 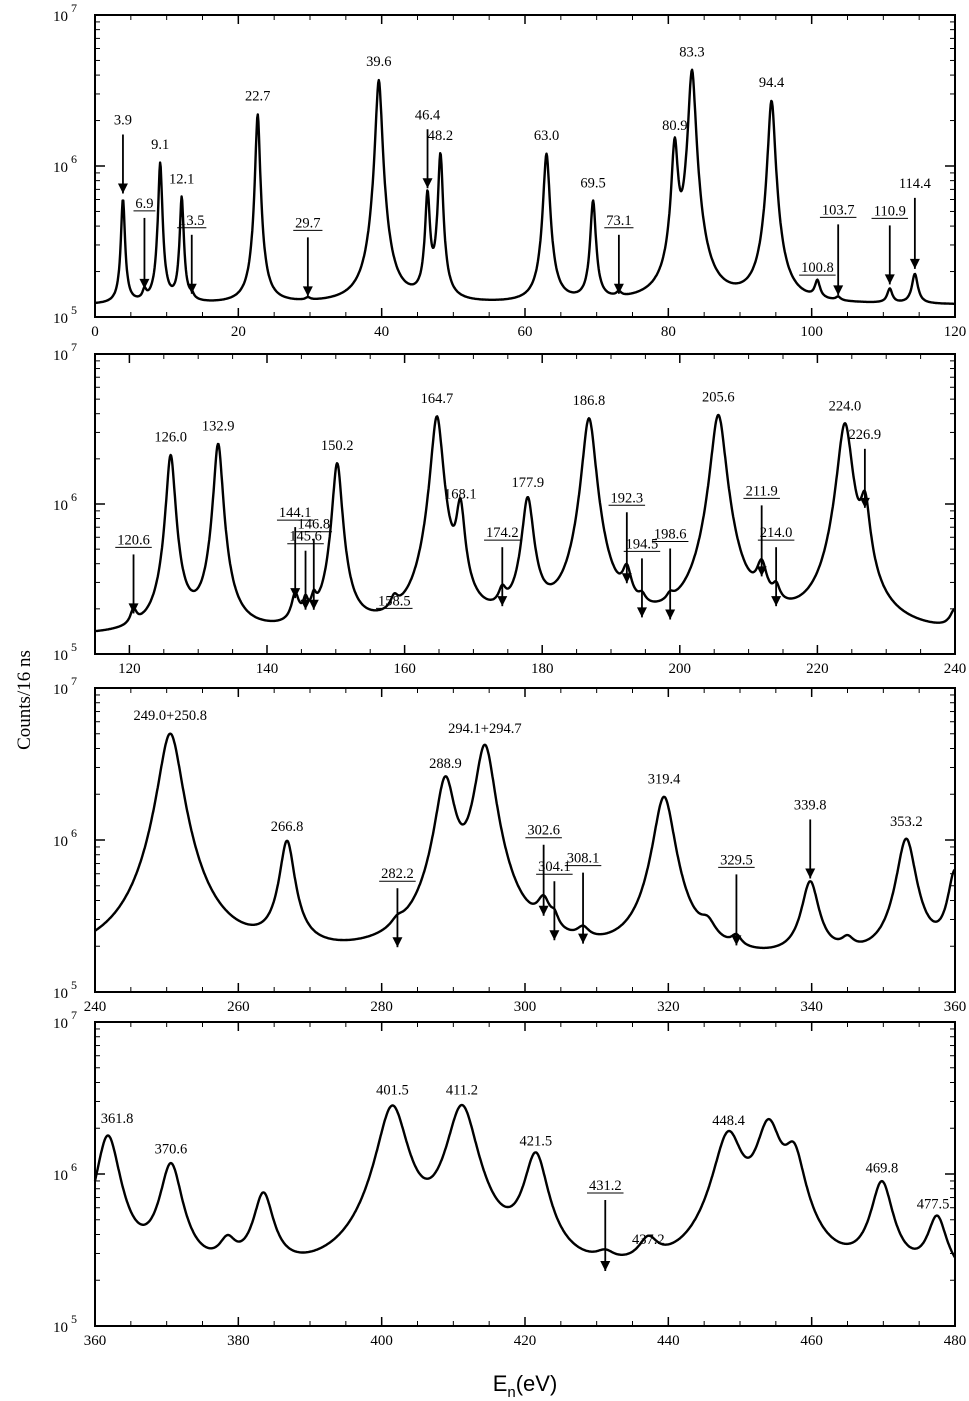 What do you see at coordinates (811, 1007) in the screenshot?
I see `x-tick-label: 340` at bounding box center [811, 1007].